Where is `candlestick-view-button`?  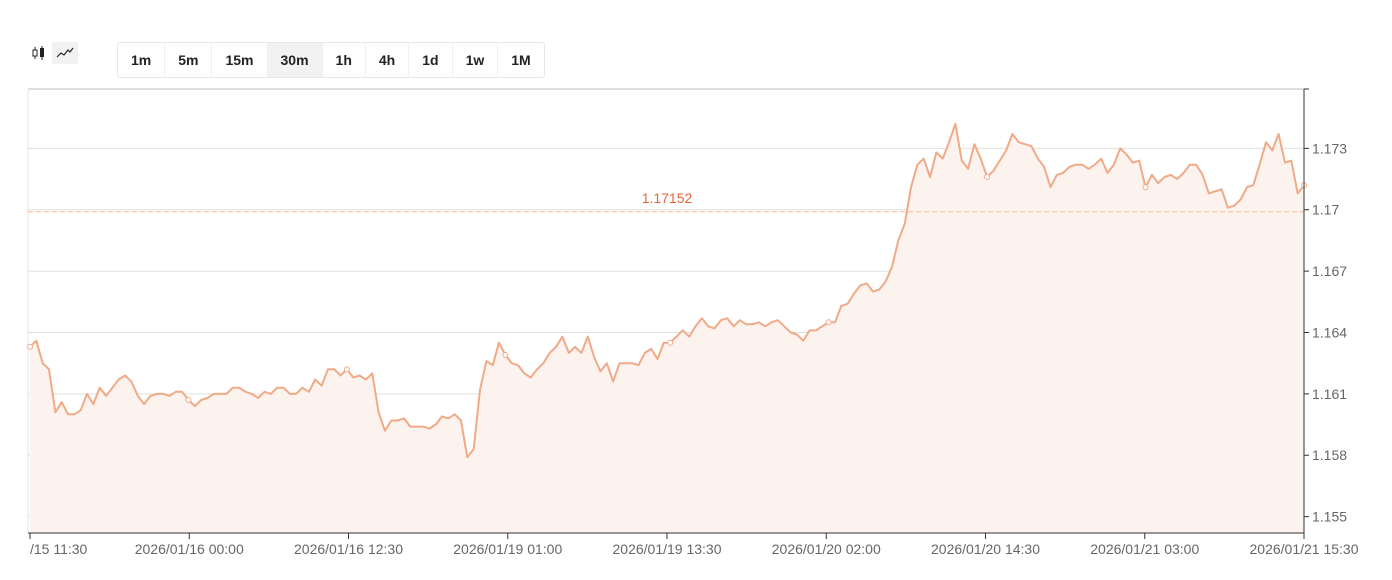
candlestick-view-button is located at coordinates (39, 53).